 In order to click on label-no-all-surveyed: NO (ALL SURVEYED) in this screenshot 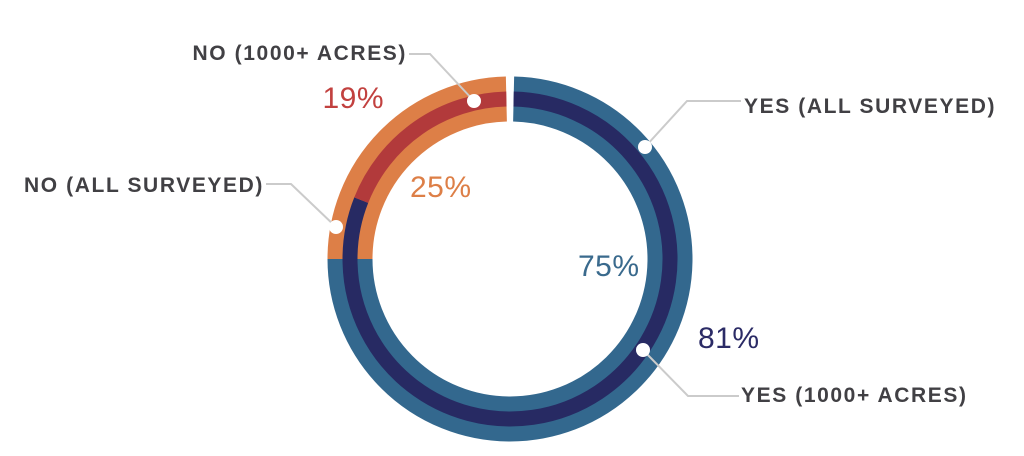, I will do `click(144, 185)`.